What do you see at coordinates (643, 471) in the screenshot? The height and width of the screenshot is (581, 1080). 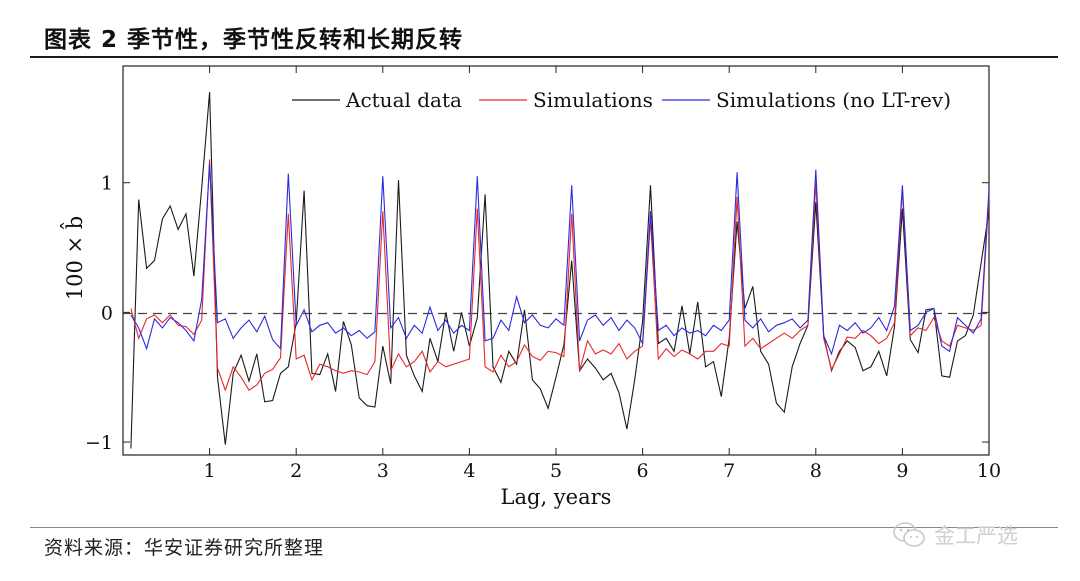 I see `x-tick-label: 6` at bounding box center [643, 471].